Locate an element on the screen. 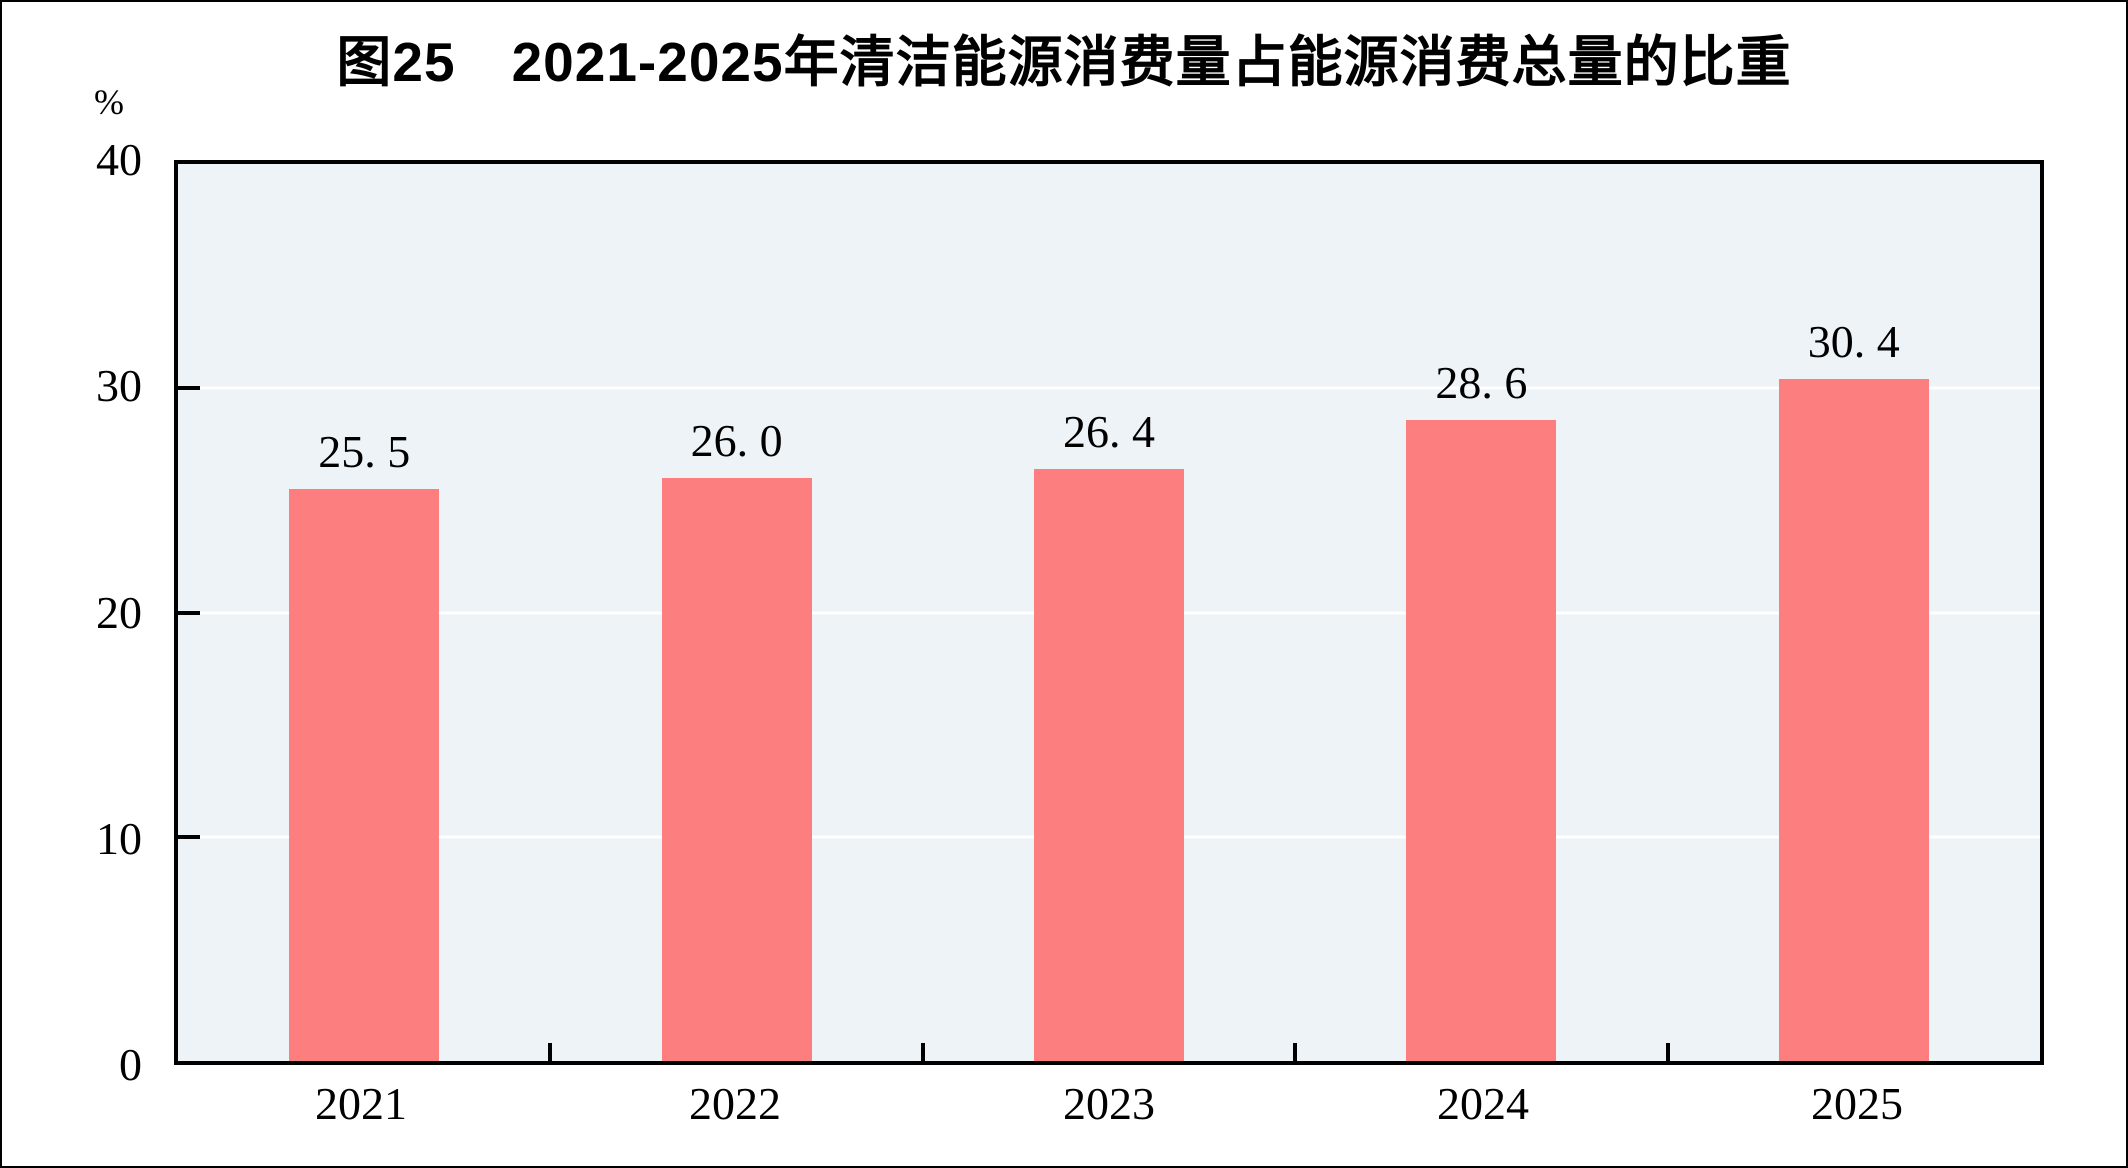 The image size is (2128, 1168). y-tick-label-20: 20 is located at coordinates (119, 612).